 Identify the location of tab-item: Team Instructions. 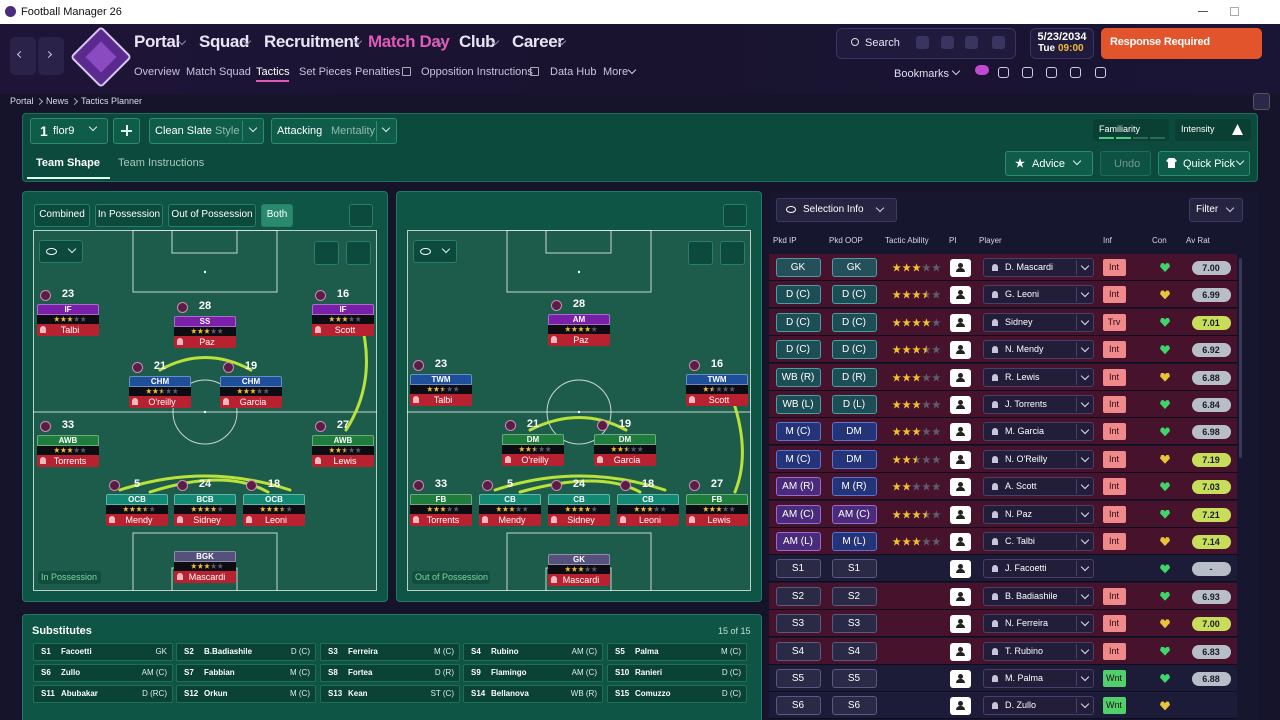
(161, 163).